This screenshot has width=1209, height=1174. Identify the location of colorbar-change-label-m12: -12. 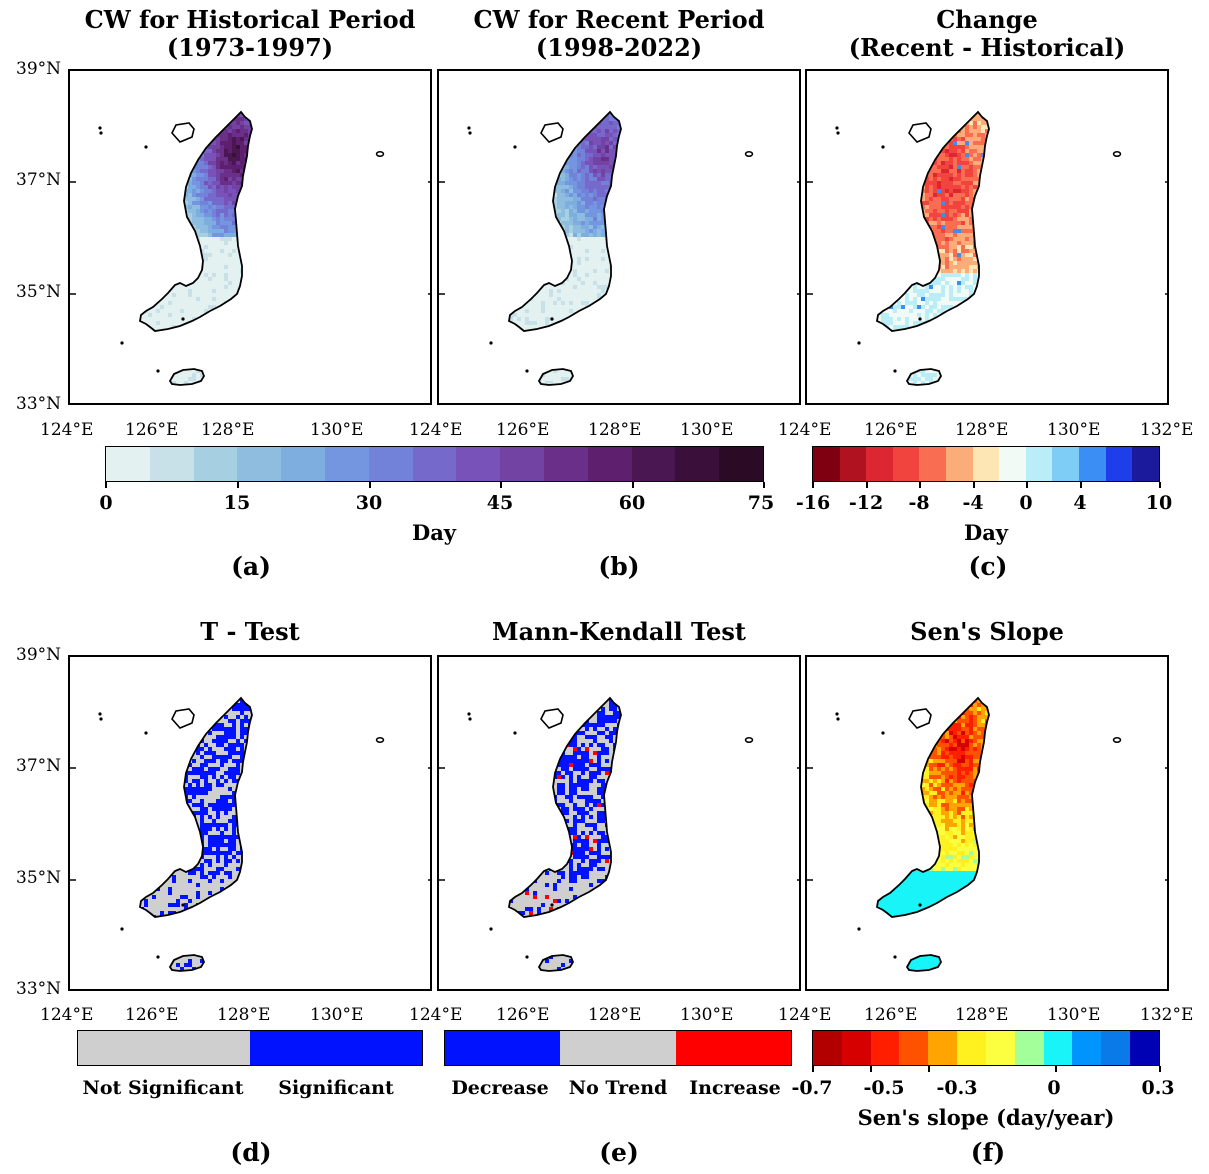
(866, 503).